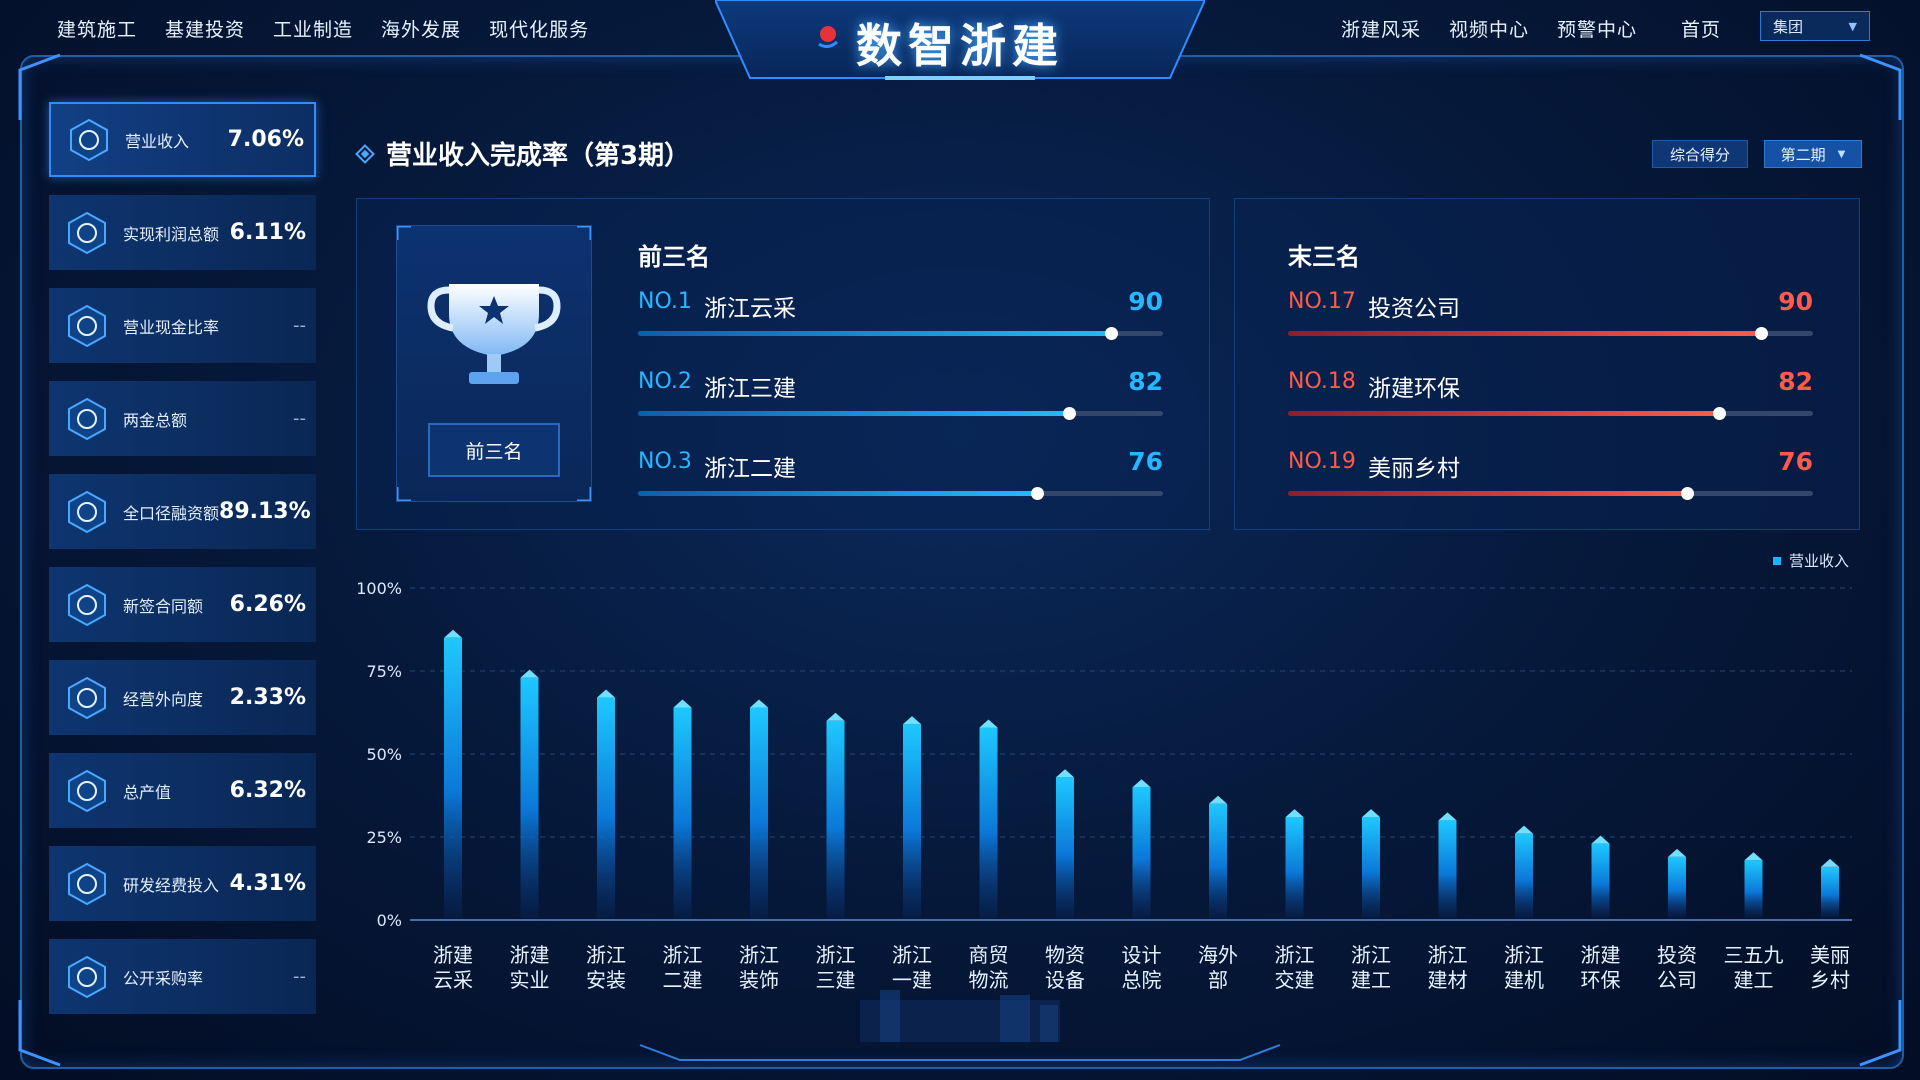  What do you see at coordinates (960, 46) in the screenshot?
I see `page-title: 数智浙建` at bounding box center [960, 46].